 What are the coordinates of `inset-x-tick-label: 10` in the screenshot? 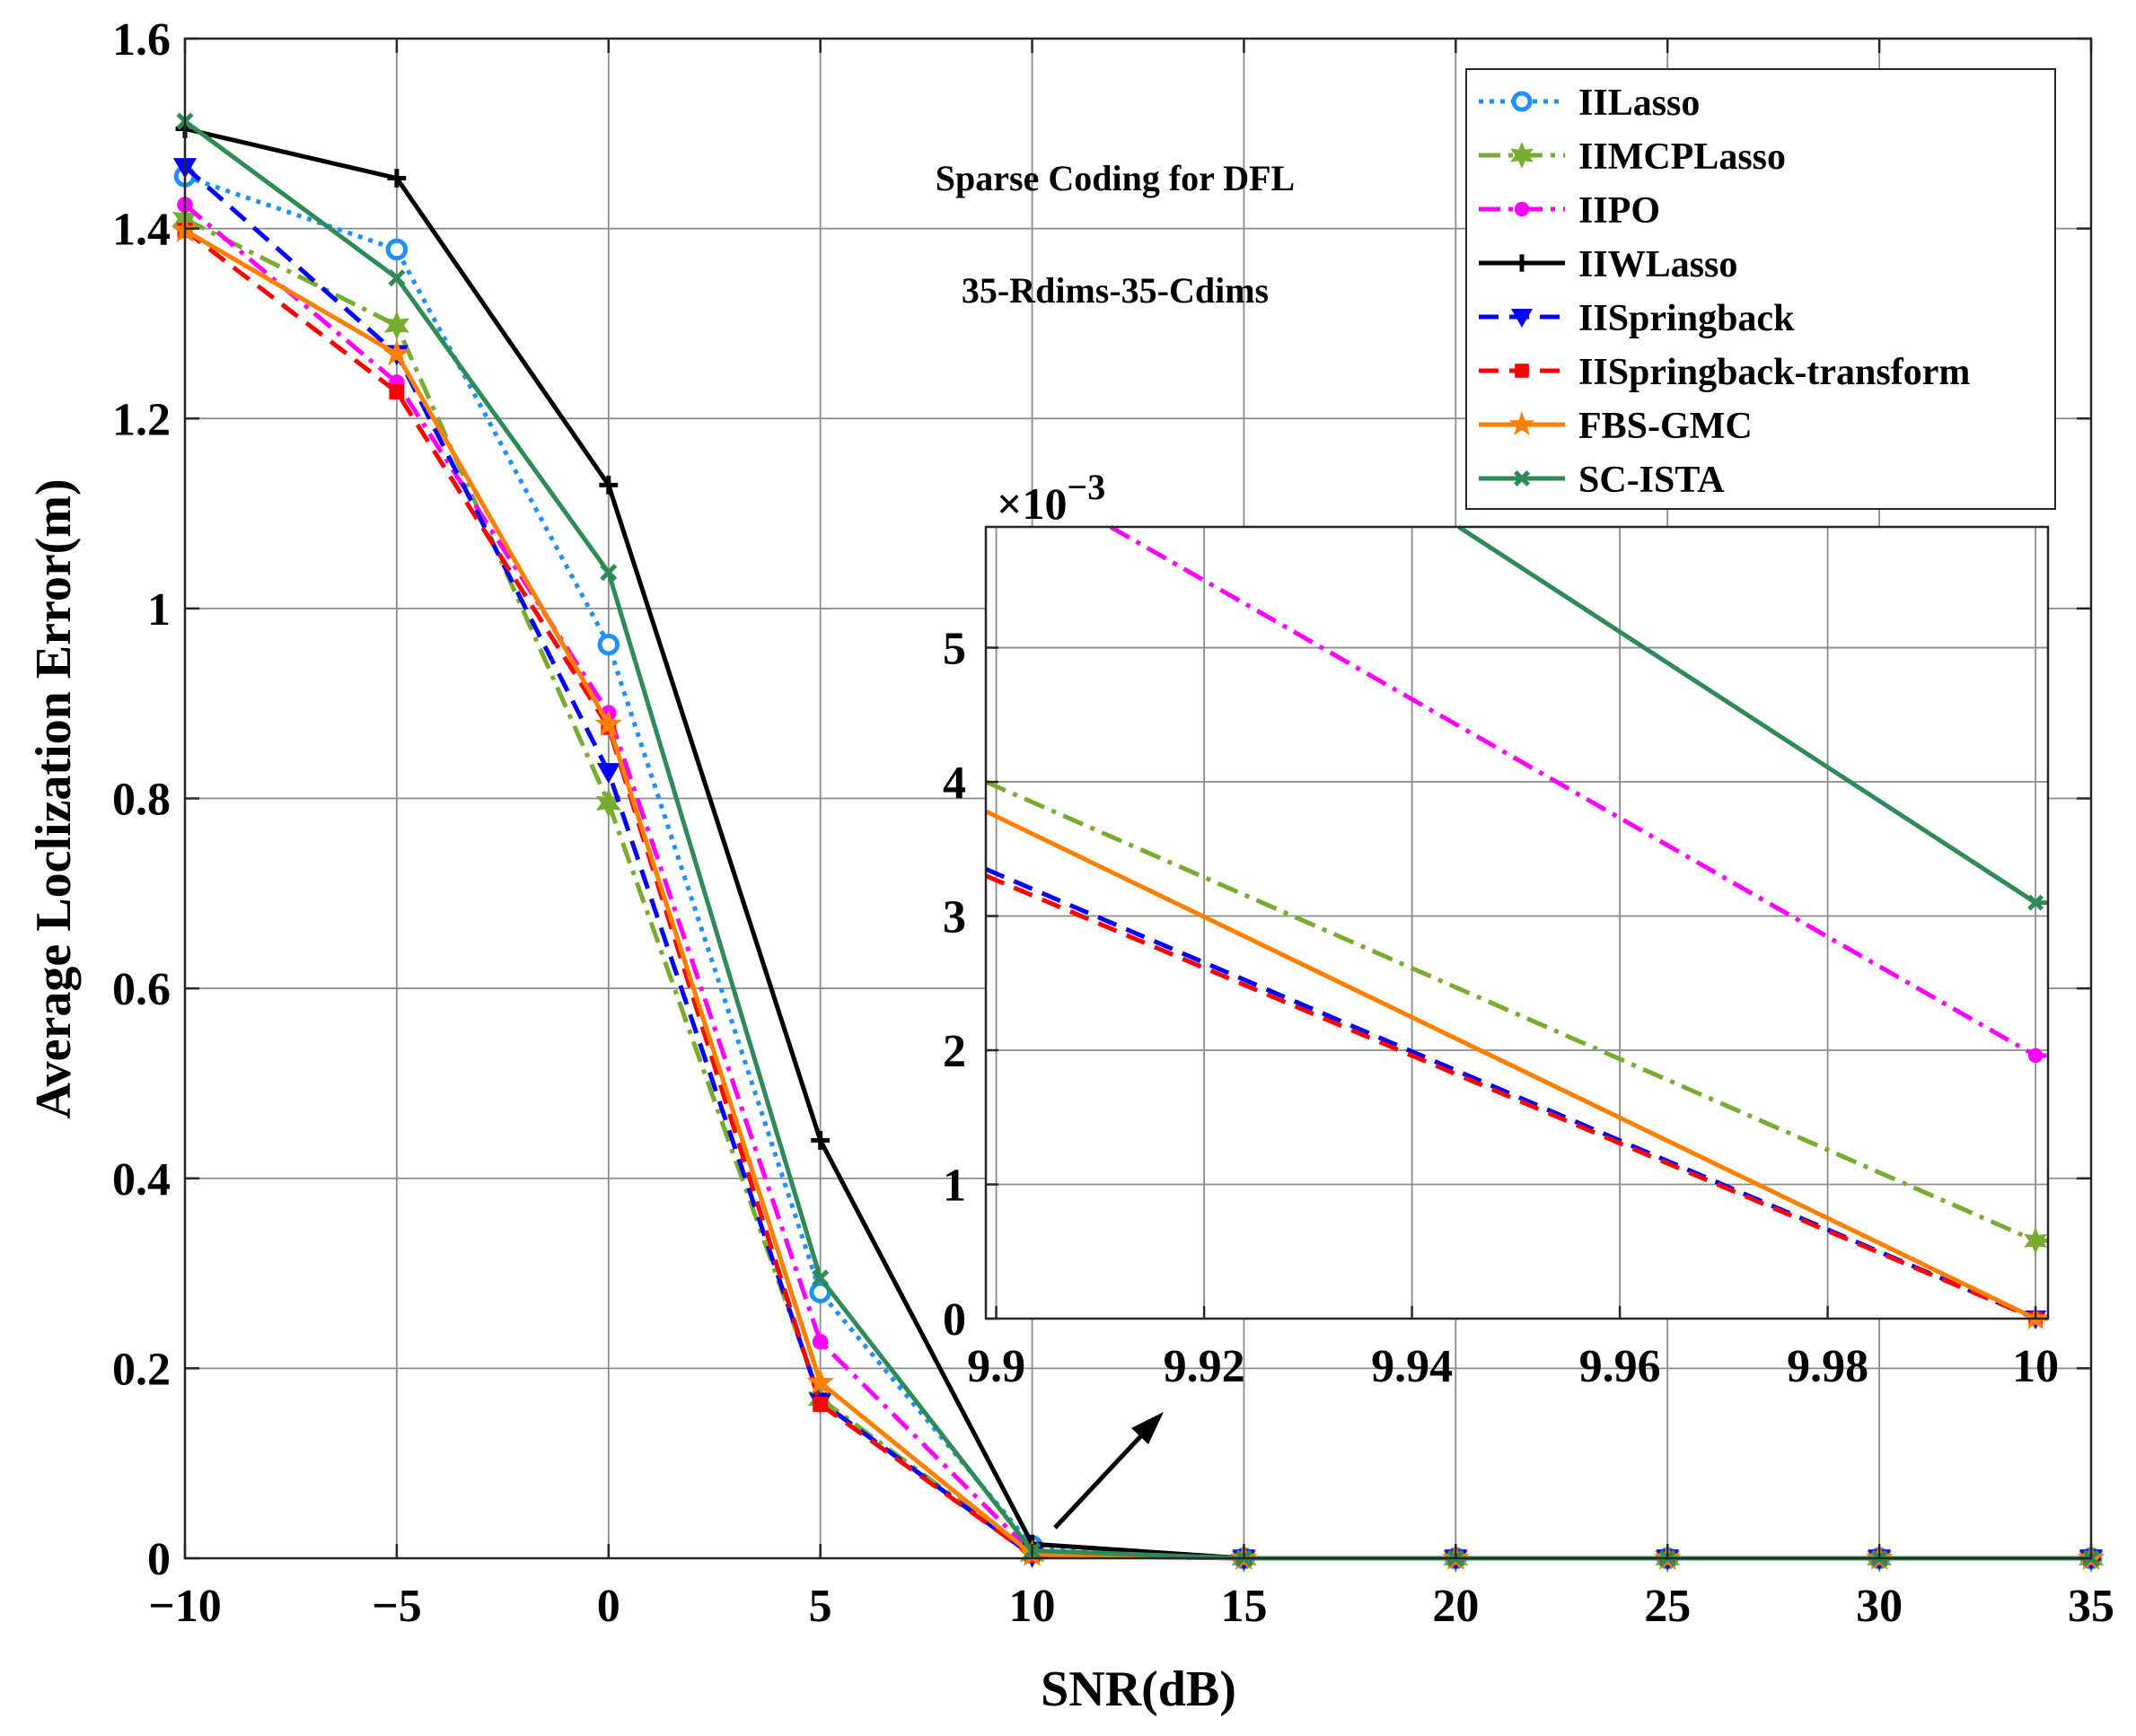 It's located at (2035, 1366).